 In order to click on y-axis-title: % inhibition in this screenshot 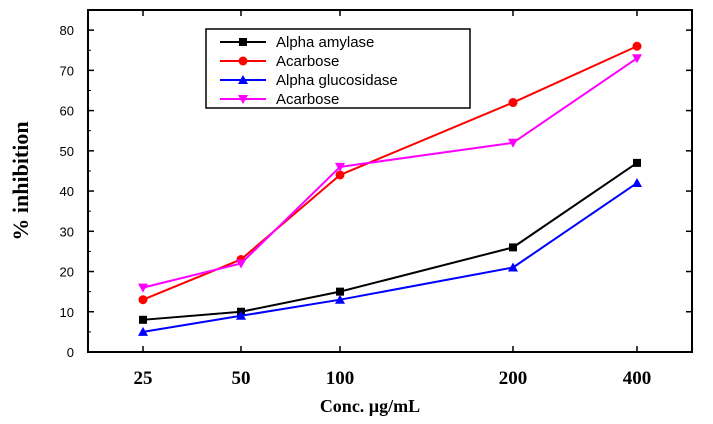, I will do `click(20, 180)`.